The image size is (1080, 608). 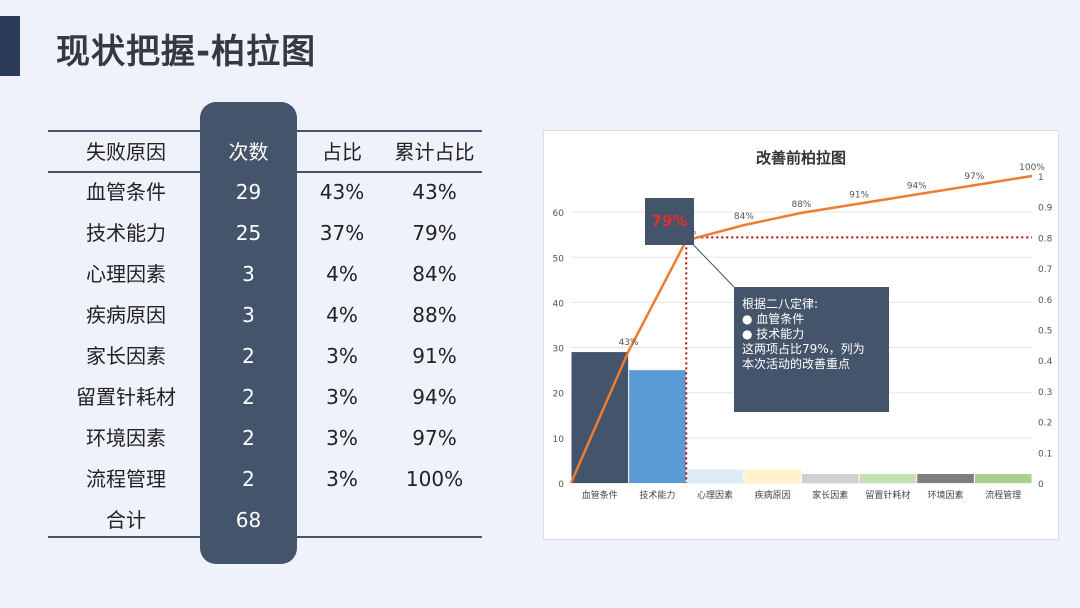 I want to click on title-accent-bar, so click(x=10, y=46).